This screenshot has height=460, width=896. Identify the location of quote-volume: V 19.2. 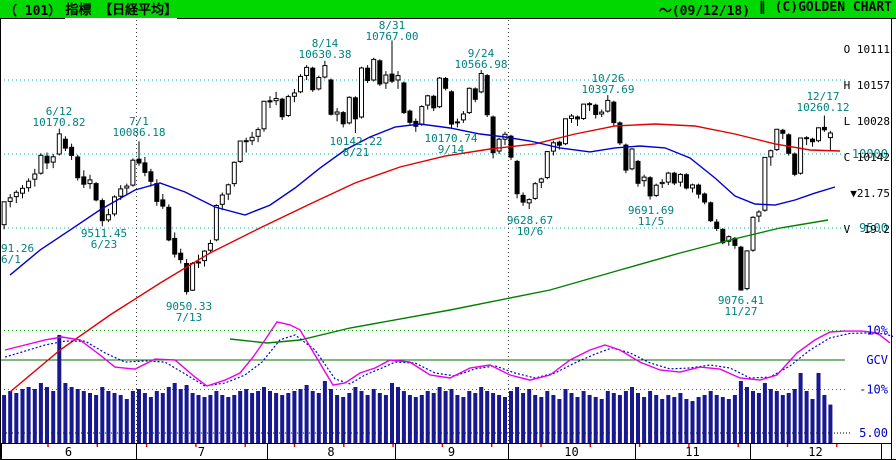
(866, 229).